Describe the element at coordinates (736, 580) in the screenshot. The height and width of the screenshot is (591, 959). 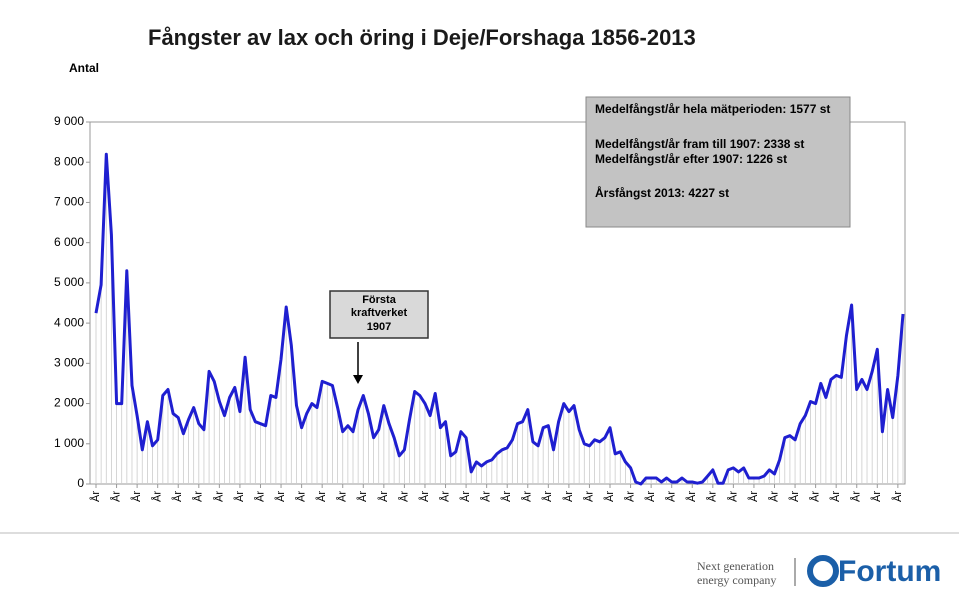
I see `tagline: energy company` at that location.